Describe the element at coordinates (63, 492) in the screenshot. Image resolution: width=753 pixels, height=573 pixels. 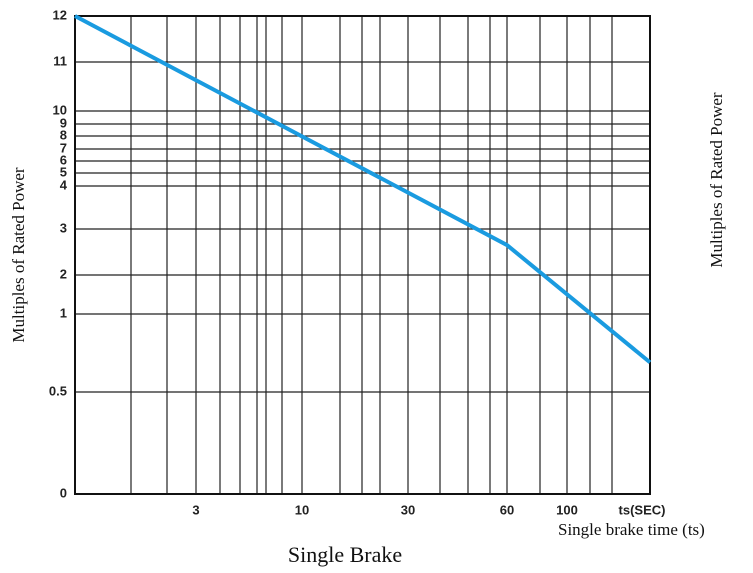
I see `y-tick-label: 0` at that location.